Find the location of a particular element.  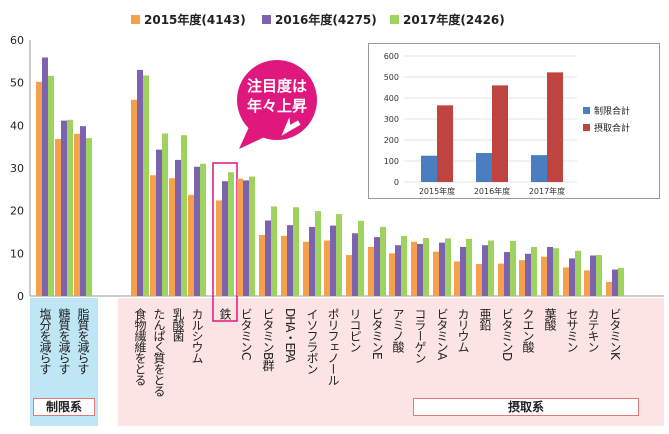

inset-x-tick-label: 2016年度 is located at coordinates (492, 191).